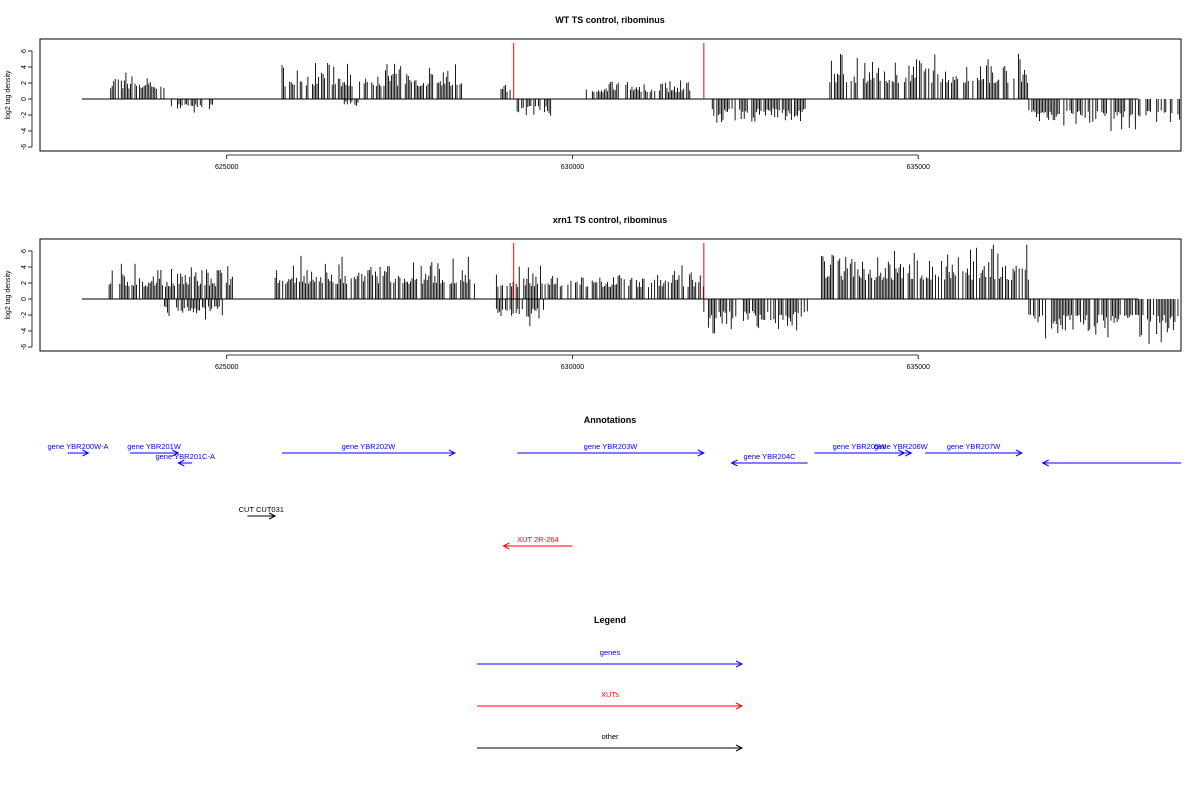 The height and width of the screenshot is (800, 1200). I want to click on wt-track-title: WT TS control, ribominus, so click(610, 20).